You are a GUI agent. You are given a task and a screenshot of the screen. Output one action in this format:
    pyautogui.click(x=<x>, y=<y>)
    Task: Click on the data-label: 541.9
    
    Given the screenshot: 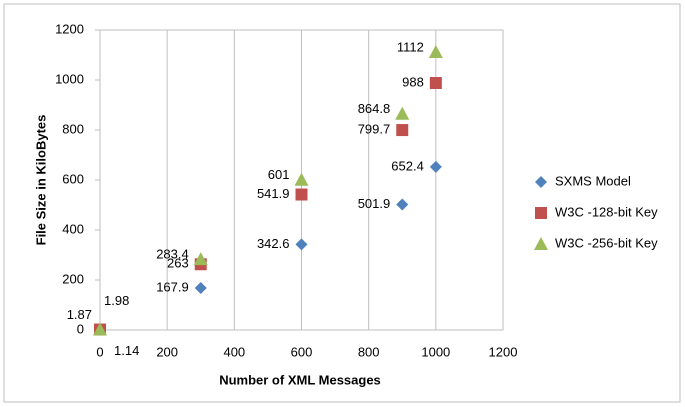 What is the action you would take?
    pyautogui.click(x=273, y=193)
    